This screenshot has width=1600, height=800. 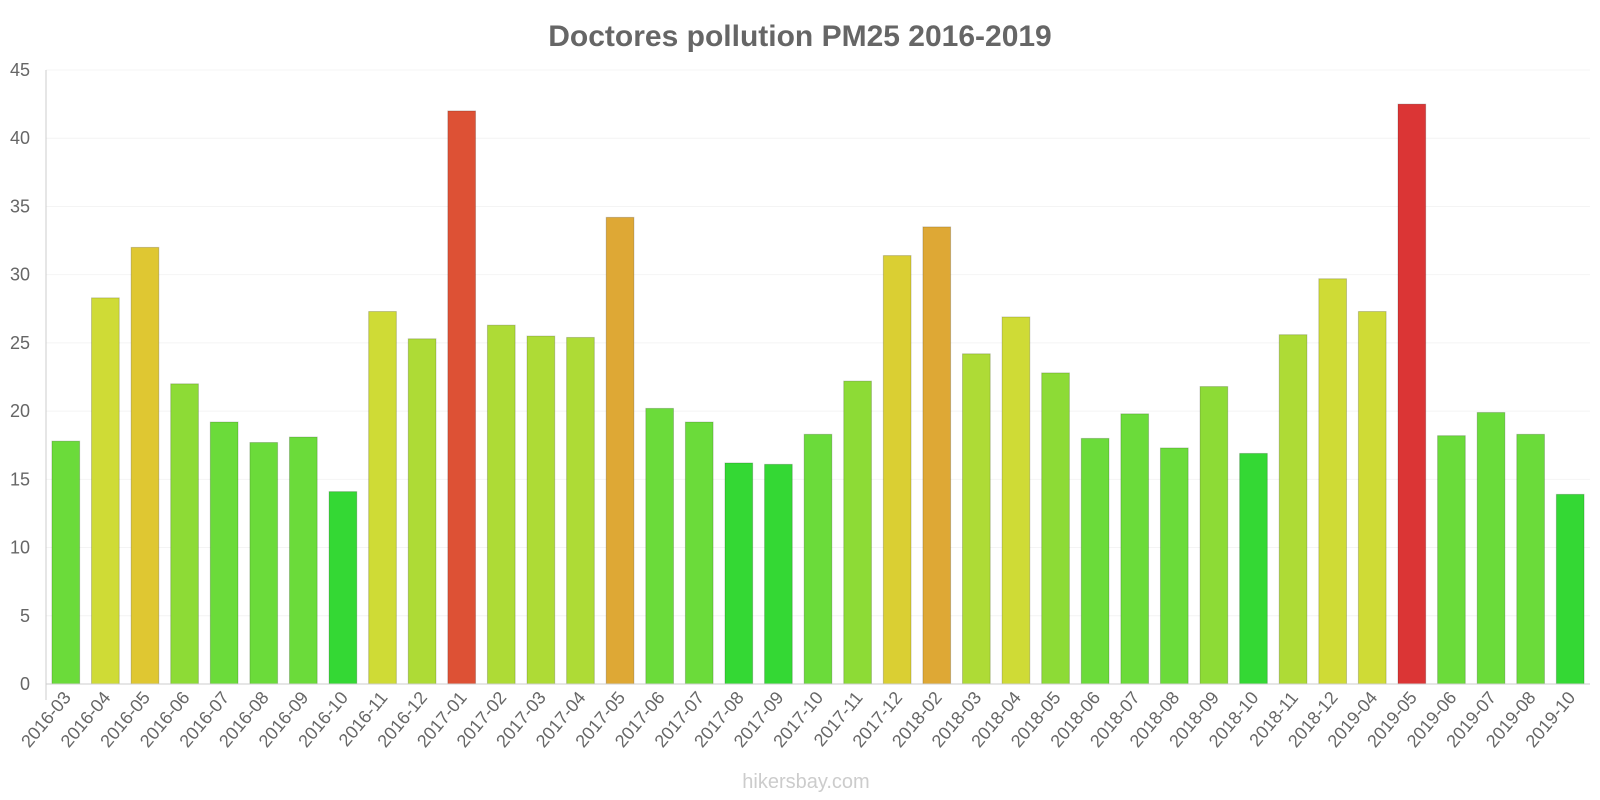 What do you see at coordinates (20, 411) in the screenshot?
I see `y-tick-label: 20` at bounding box center [20, 411].